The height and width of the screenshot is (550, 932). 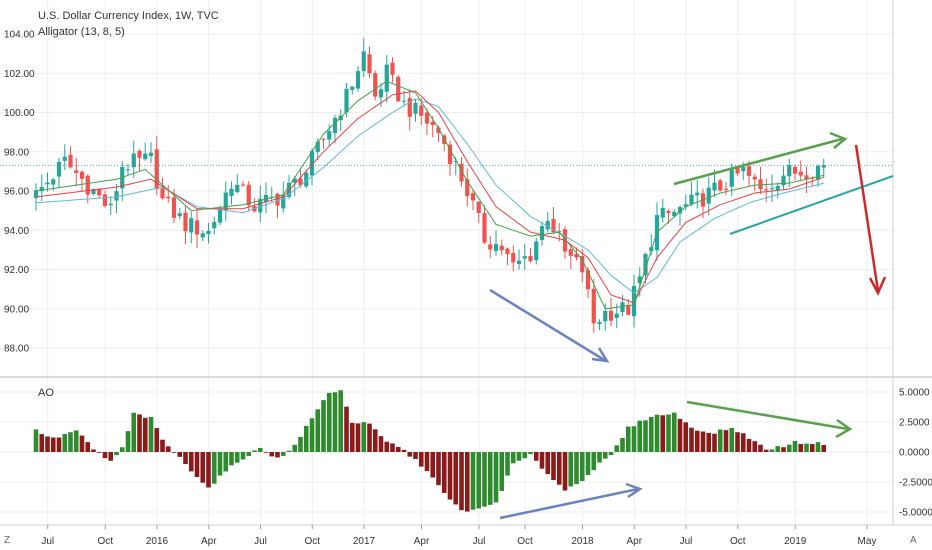 I want to click on ao-tick-label: 0.0000, so click(x=914, y=453).